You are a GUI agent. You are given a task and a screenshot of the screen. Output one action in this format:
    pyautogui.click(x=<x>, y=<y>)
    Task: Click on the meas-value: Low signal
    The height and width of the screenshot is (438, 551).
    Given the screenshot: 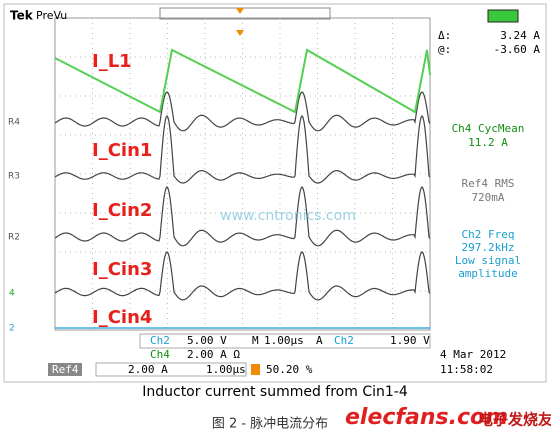 What is the action you would take?
    pyautogui.click(x=488, y=260)
    